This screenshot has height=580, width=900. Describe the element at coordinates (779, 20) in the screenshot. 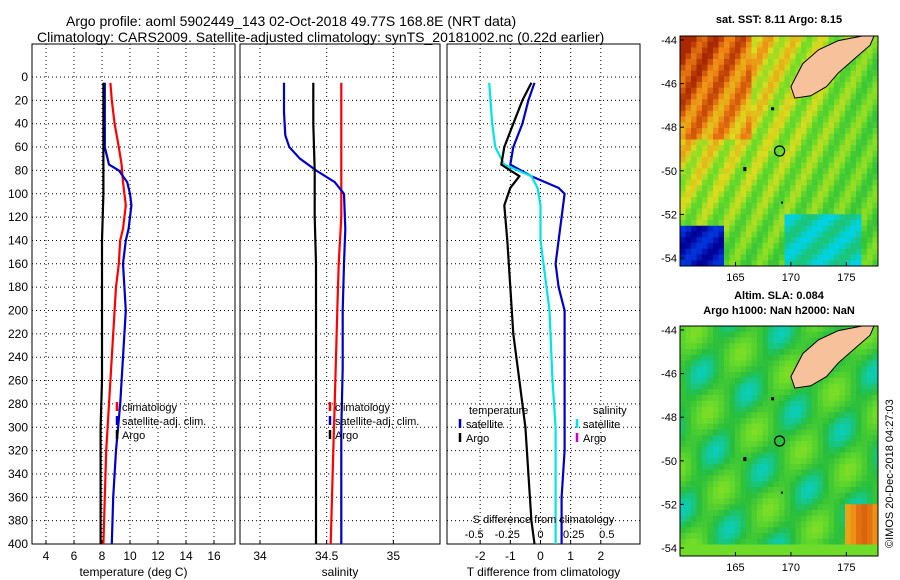

I see `sst-map-title: sat. SST: 8.11 Argo: 8.15` at that location.